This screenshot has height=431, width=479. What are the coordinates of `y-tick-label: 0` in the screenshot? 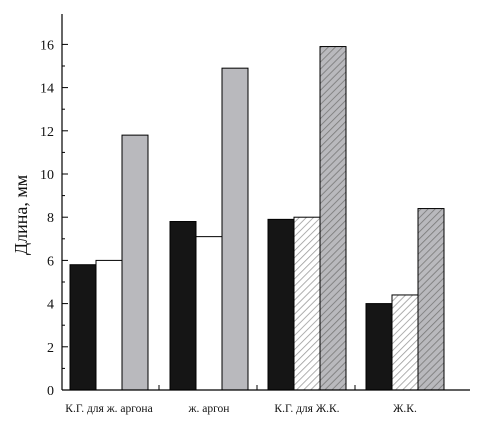 It's located at (50, 391).